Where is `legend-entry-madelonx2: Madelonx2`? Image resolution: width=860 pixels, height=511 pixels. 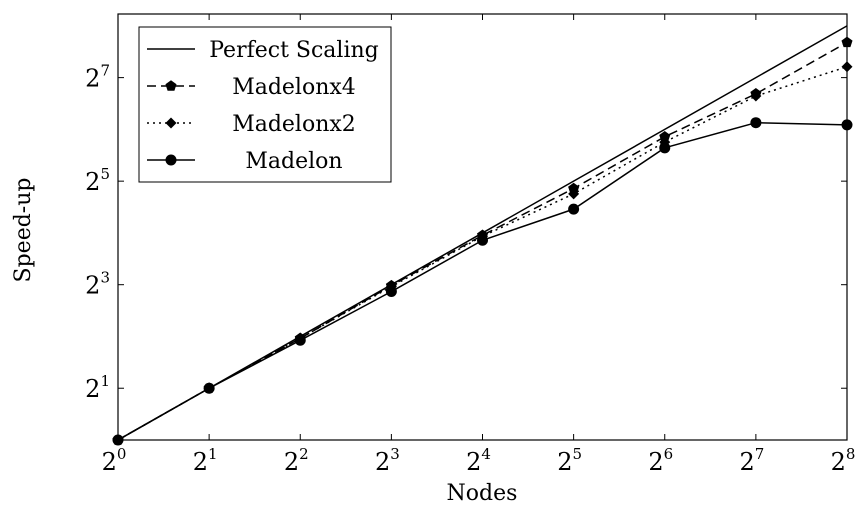
legend-entry-madelonx2: Madelonx2 is located at coordinates (251, 124).